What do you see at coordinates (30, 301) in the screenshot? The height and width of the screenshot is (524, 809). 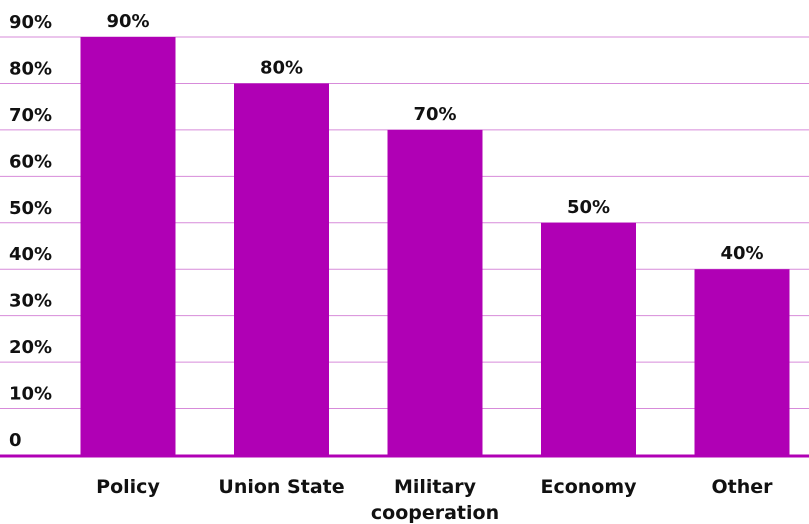 I see `y-tick-label: 30%` at bounding box center [30, 301].